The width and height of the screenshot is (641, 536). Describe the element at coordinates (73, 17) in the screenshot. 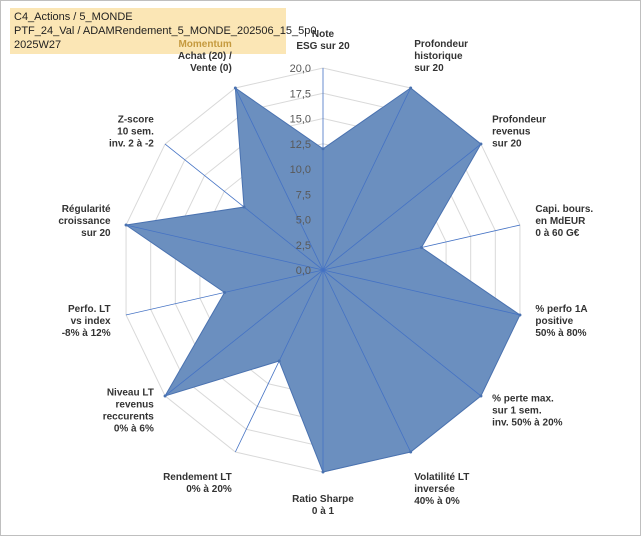

I see `title-line-1: C4_Actions / 5_MONDE` at that location.